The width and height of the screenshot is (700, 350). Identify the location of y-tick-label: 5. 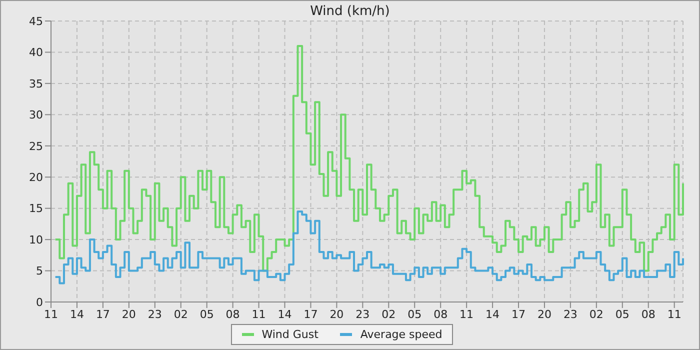
(39, 271).